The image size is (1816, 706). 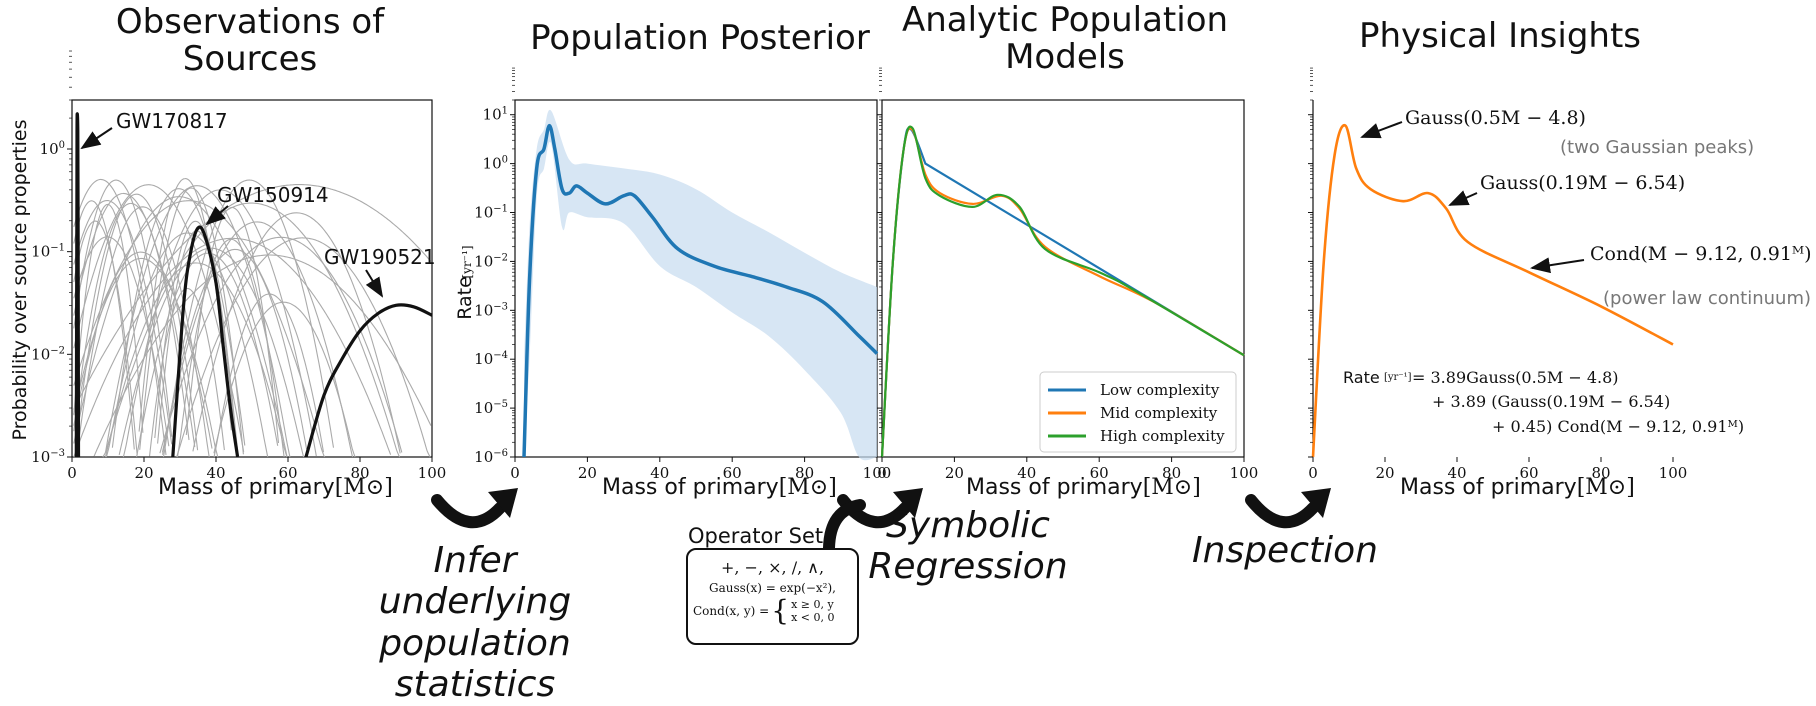 I want to click on title-posterior: Population Posterior, so click(x=700, y=38).